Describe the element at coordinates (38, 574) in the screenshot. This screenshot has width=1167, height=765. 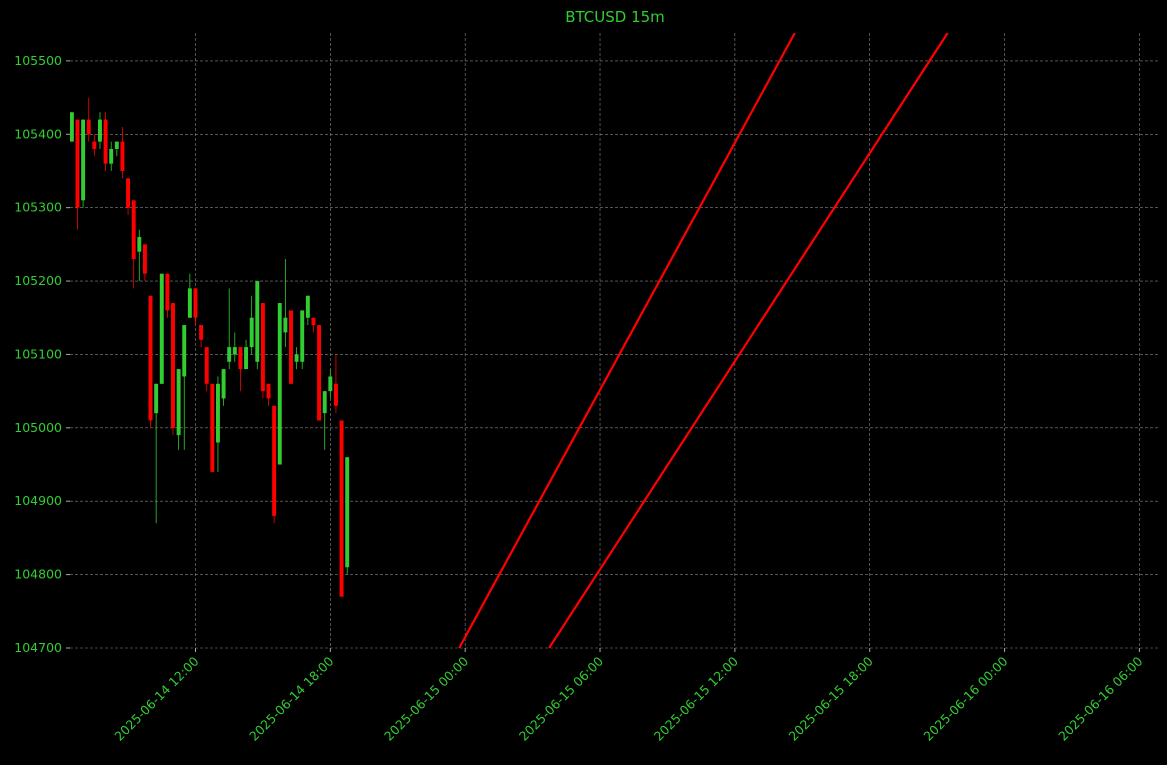
I see `y-tick-label: 104800` at that location.